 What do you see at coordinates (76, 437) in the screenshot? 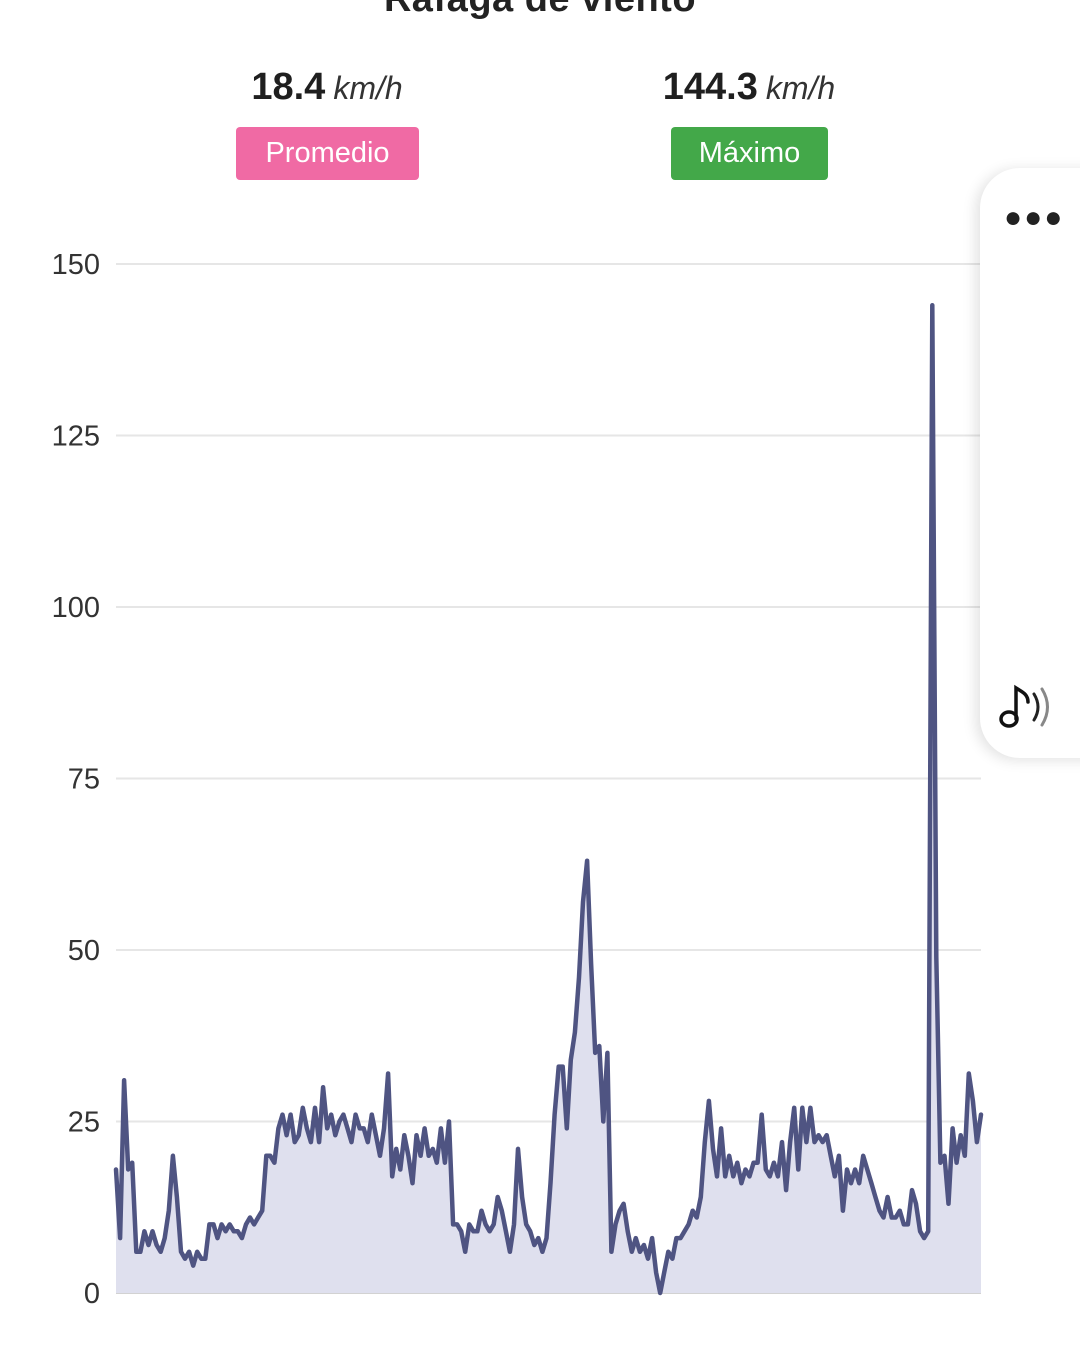
I see `y-tick-label-125: 125` at bounding box center [76, 437].